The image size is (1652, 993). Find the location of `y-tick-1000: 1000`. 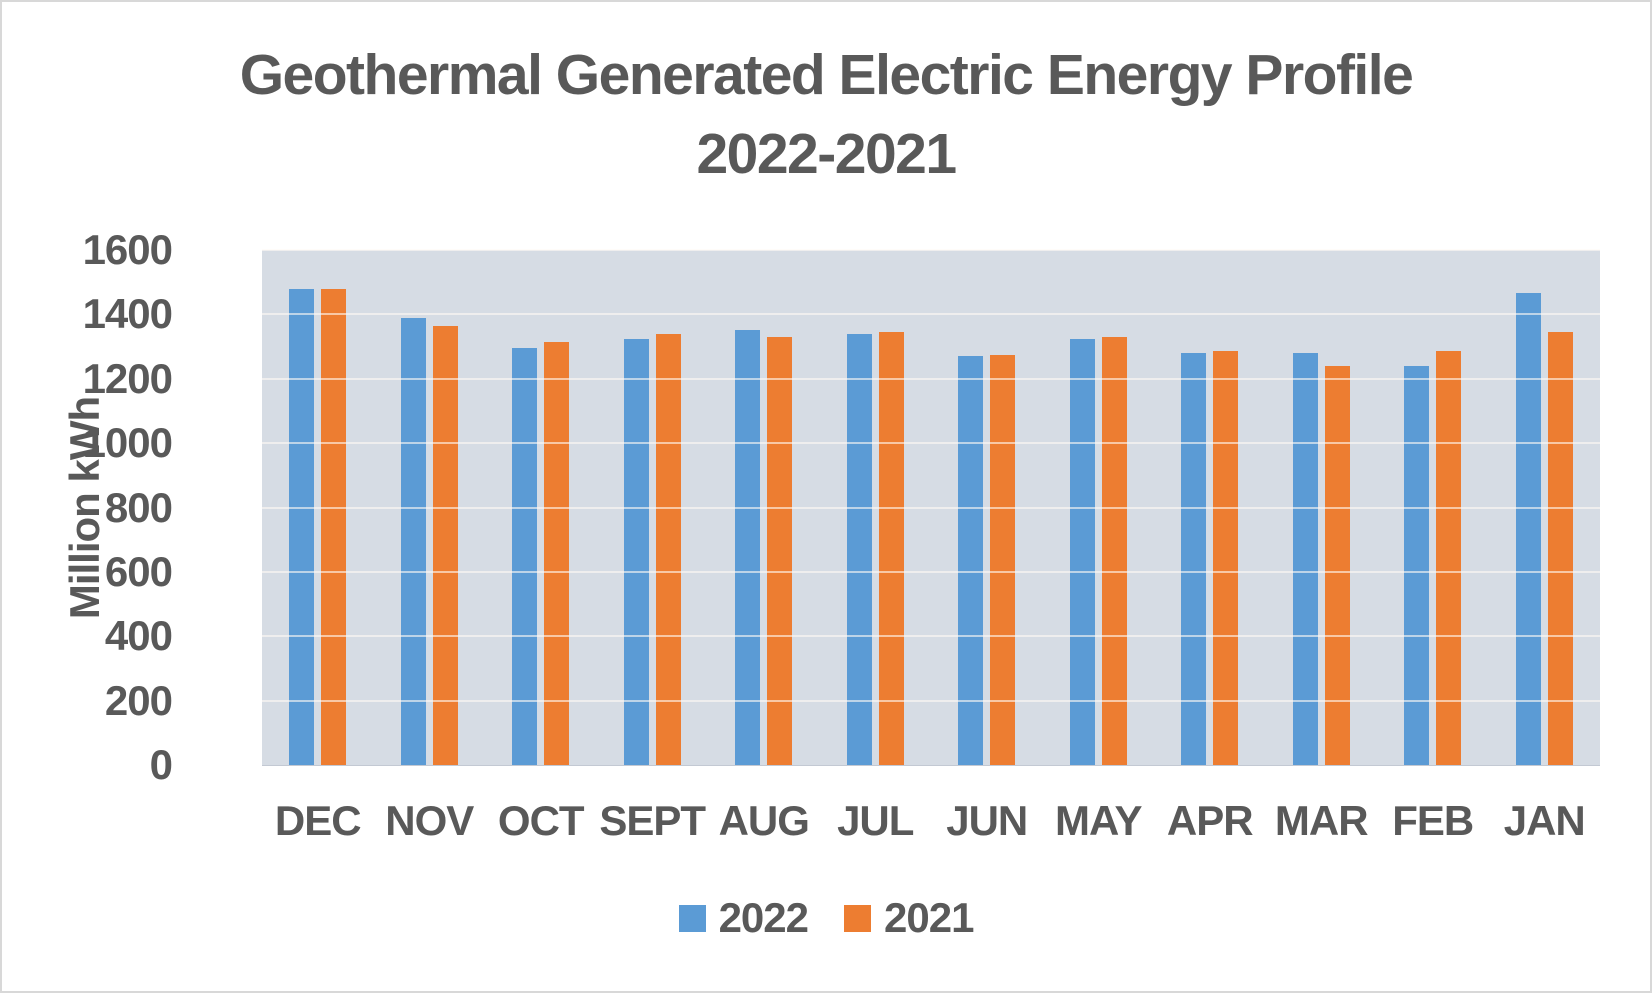

y-tick-1000: 1000 is located at coordinates (127, 443).